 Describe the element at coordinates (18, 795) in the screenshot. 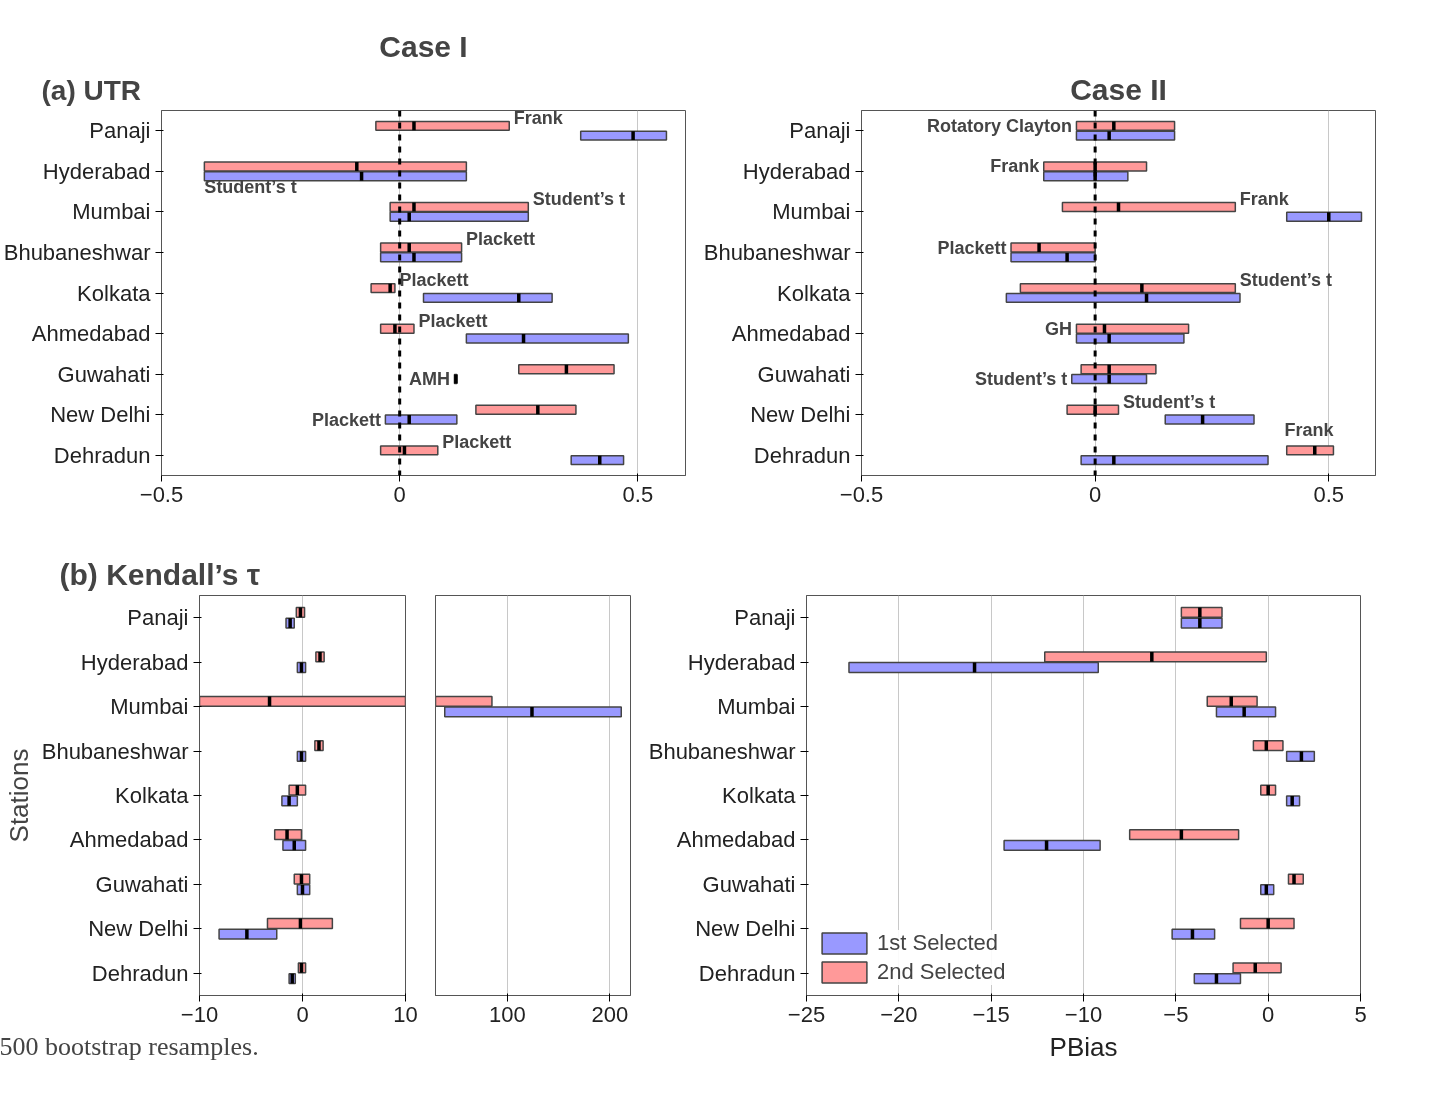

I see `y-axis-title: Stations` at that location.